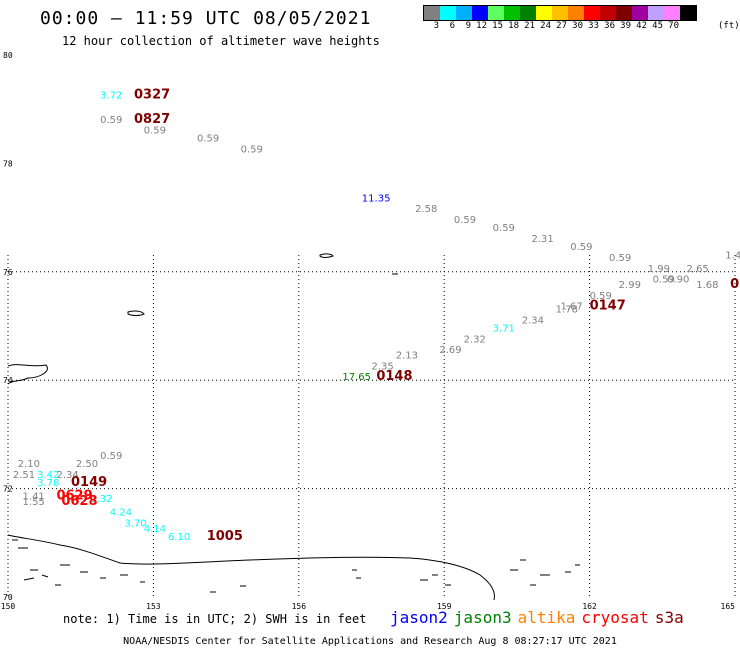 The image size is (740, 650). I want to click on coastline-islands, so click(296, 566).